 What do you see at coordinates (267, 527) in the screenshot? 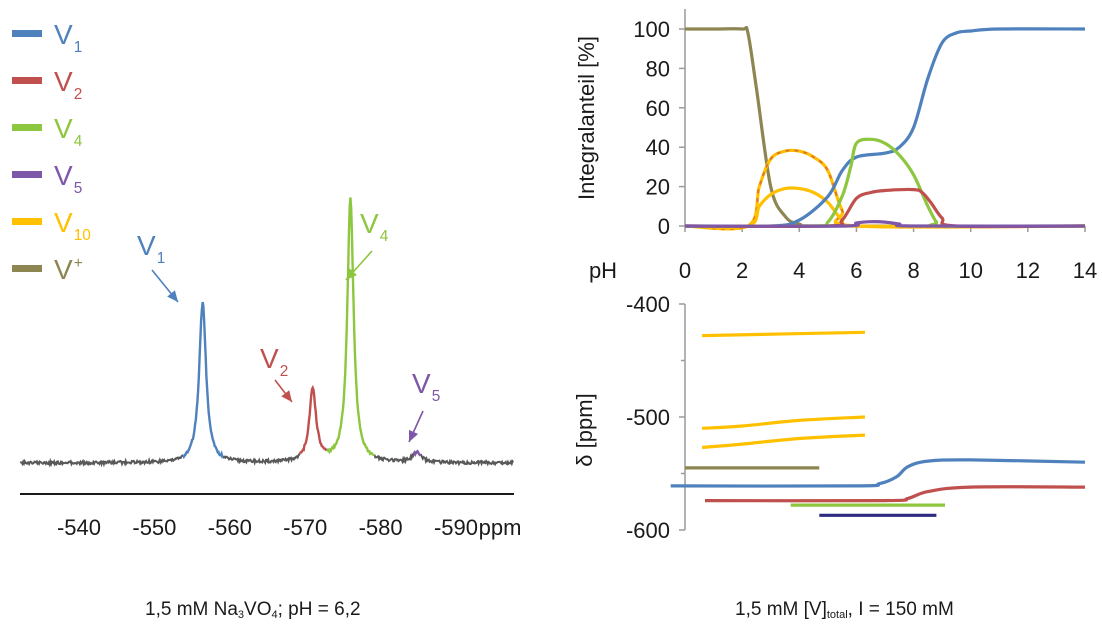
I see `spectrum-ticks: -540 -550 -560 -570 -580 -590` at bounding box center [267, 527].